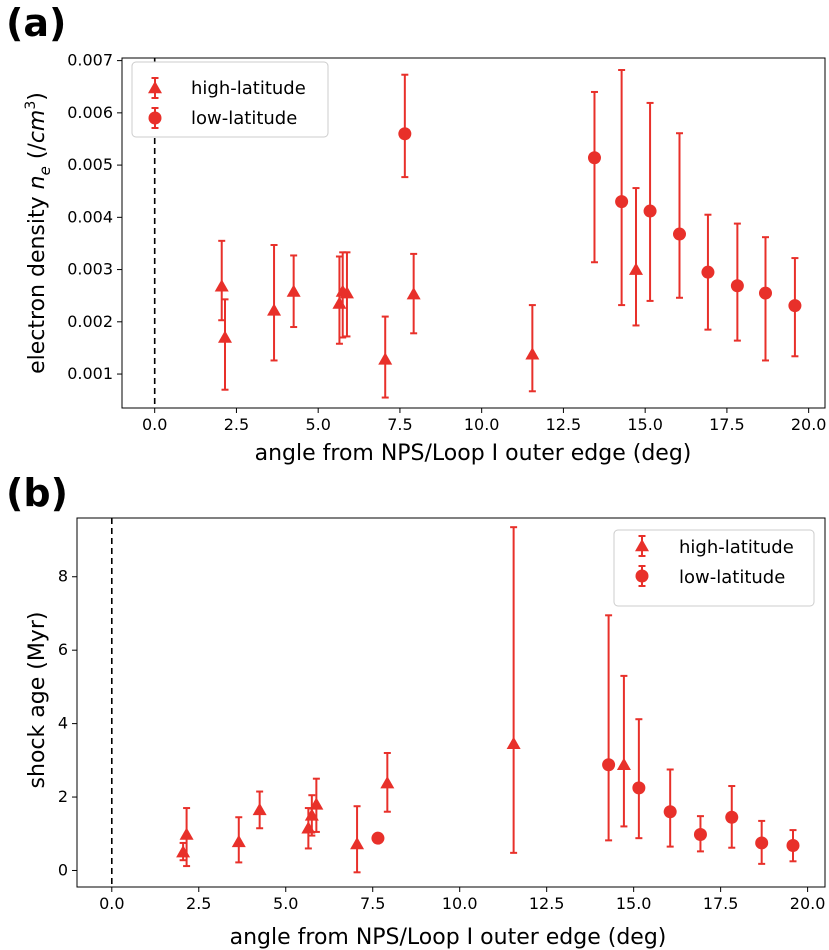  What do you see at coordinates (634, 903) in the screenshot?
I see `panel-b-x-tick-label: 15.0` at bounding box center [634, 903].